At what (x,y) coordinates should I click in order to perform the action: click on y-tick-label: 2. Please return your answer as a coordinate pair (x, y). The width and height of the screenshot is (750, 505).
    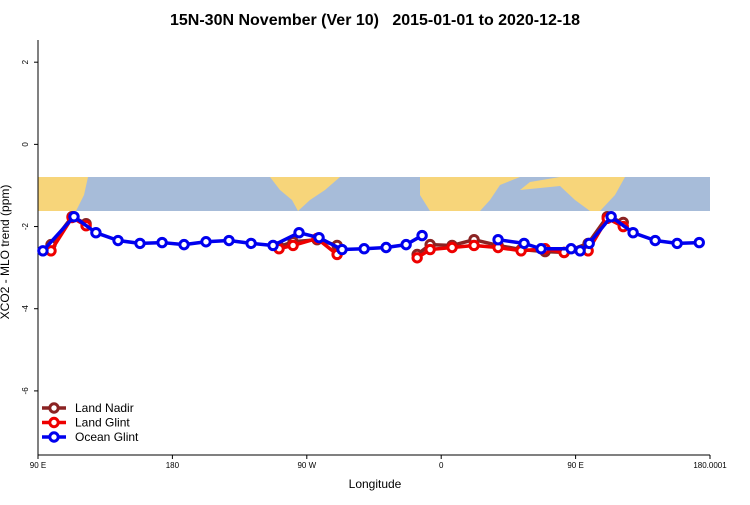
    Looking at the image, I should click on (25, 61).